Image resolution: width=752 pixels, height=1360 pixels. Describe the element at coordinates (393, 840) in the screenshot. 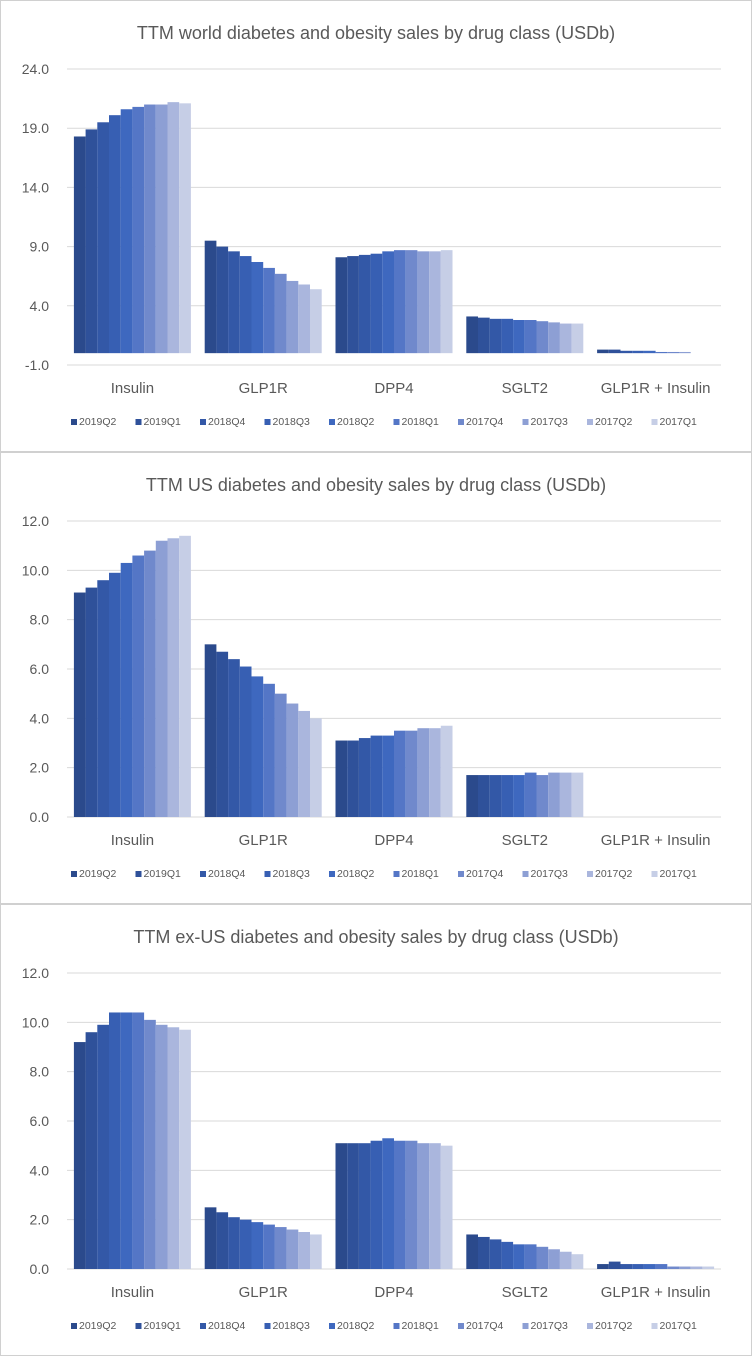

I see `x-tick-label: DPP4` at that location.